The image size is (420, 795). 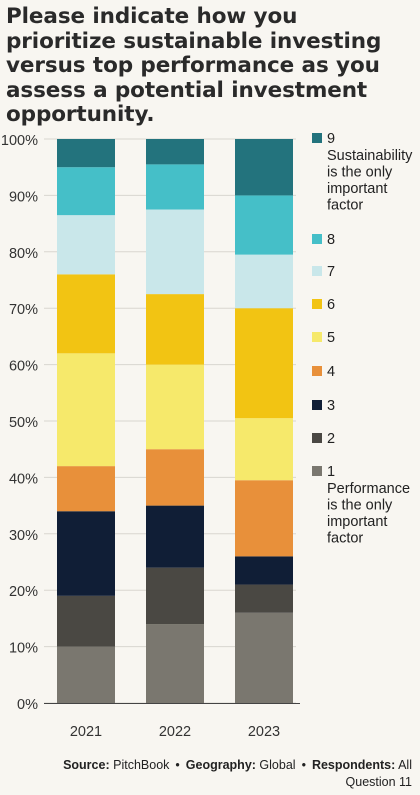 What do you see at coordinates (141, 765) in the screenshot?
I see `source-value: PitchBook` at bounding box center [141, 765].